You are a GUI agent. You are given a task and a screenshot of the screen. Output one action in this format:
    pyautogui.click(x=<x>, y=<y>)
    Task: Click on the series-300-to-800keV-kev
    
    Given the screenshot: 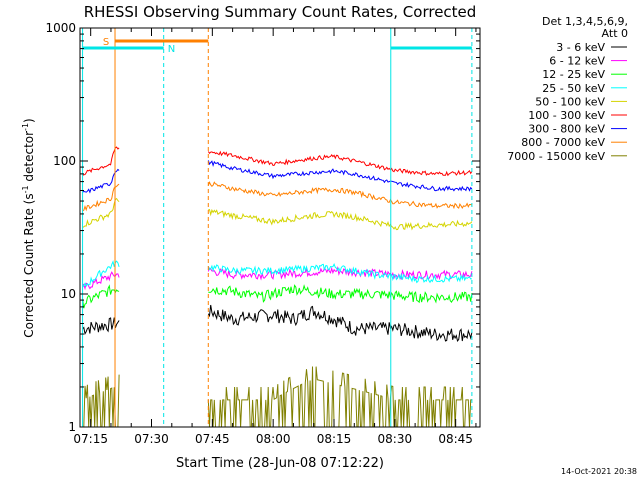 What is the action you would take?
    pyautogui.click(x=277, y=177)
    